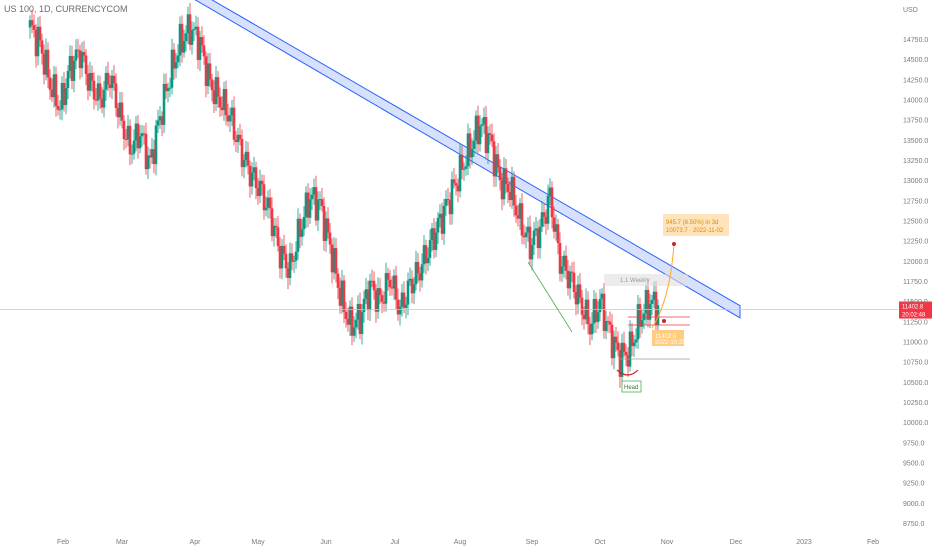  What do you see at coordinates (670, 343) in the screenshot?
I see `left-sublabel: 2022-10-29` at bounding box center [670, 343].